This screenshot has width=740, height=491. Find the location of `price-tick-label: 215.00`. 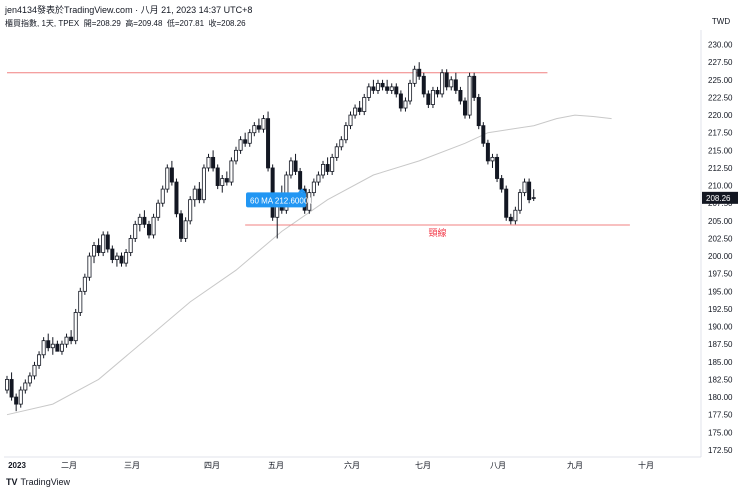

price-tick-label: 215.00 is located at coordinates (720, 150).